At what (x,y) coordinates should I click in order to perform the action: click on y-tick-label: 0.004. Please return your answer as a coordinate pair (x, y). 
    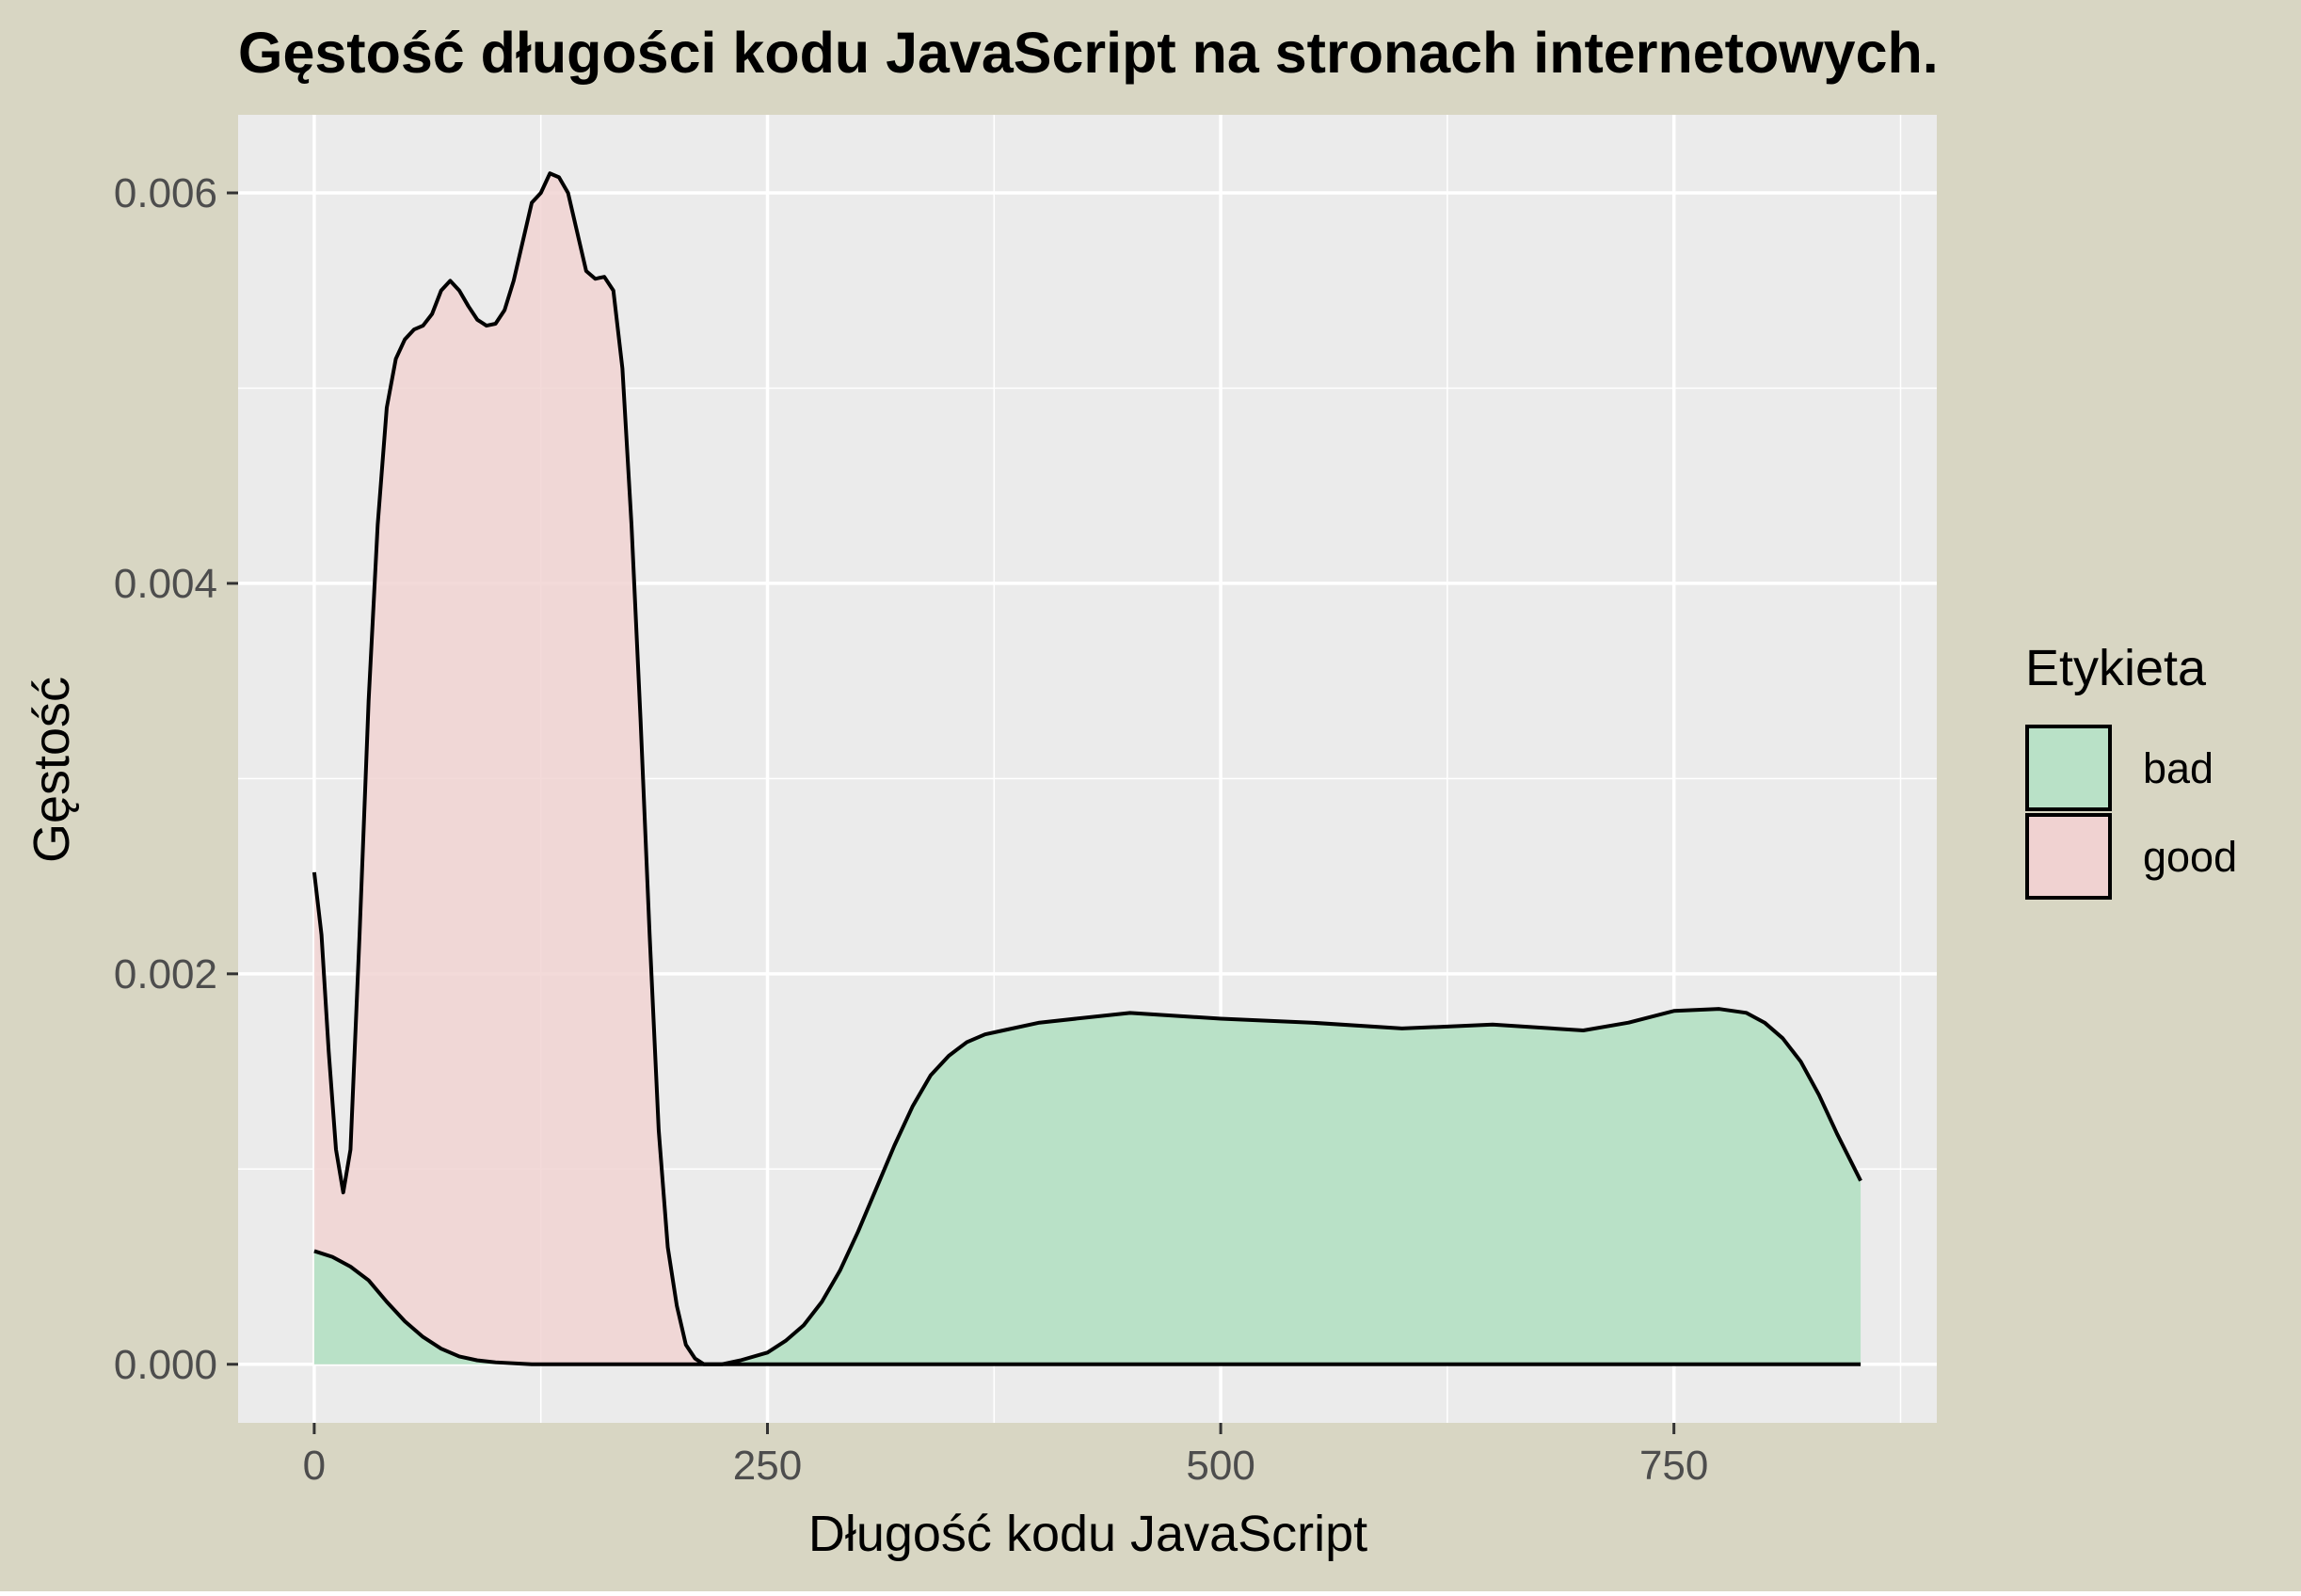
    Looking at the image, I should click on (165, 584).